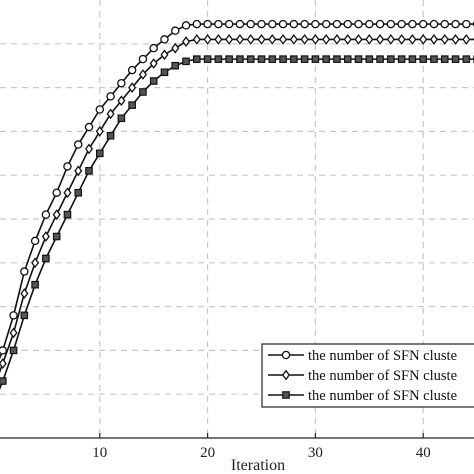  I want to click on x-tick-label-10: 10, so click(99, 453).